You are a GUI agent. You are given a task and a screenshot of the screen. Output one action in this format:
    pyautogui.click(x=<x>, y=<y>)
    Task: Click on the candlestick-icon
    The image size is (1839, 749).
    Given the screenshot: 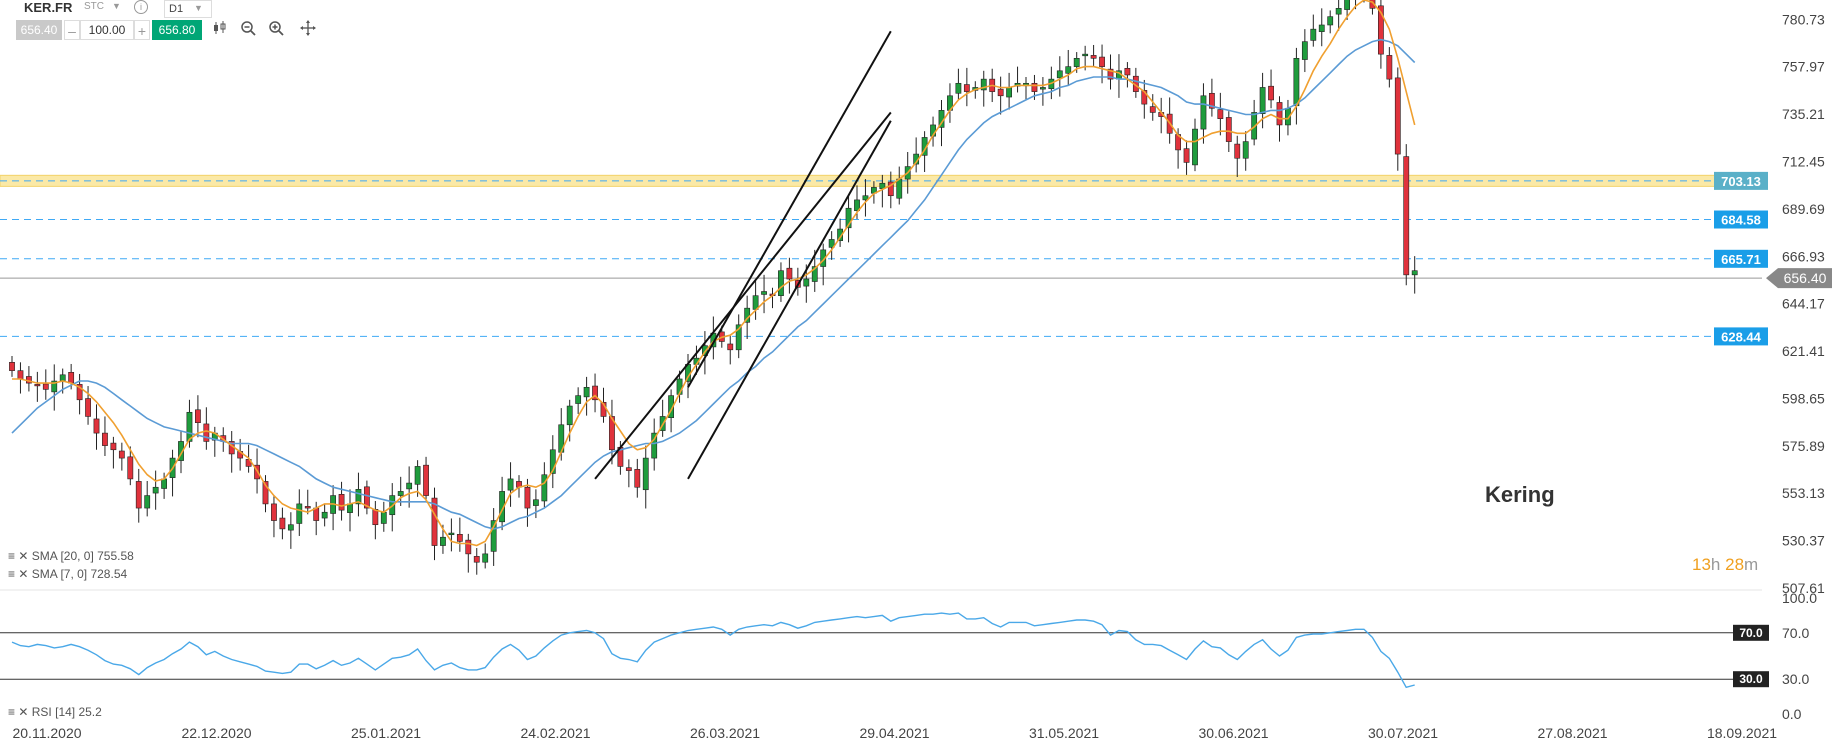 What is the action you would take?
    pyautogui.click(x=220, y=30)
    